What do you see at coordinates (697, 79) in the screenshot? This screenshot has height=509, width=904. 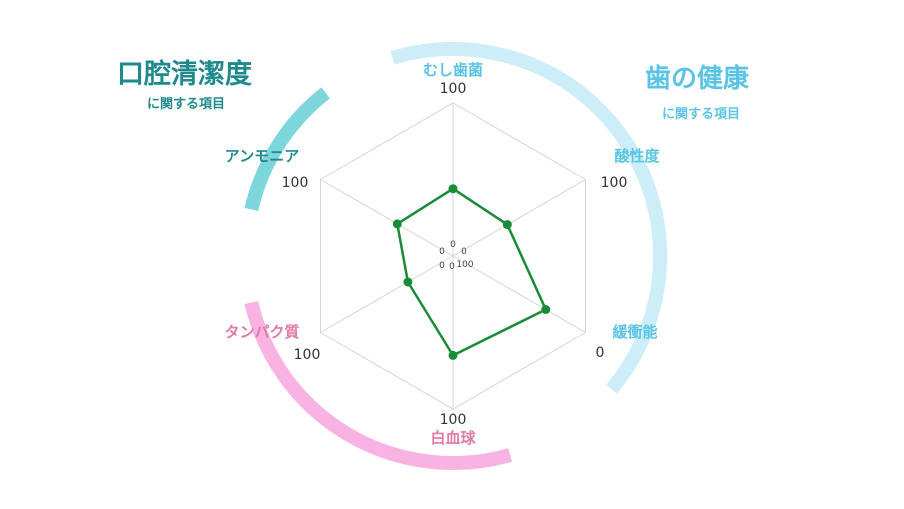 I see `dental-health-title: 歯の健康` at bounding box center [697, 79].